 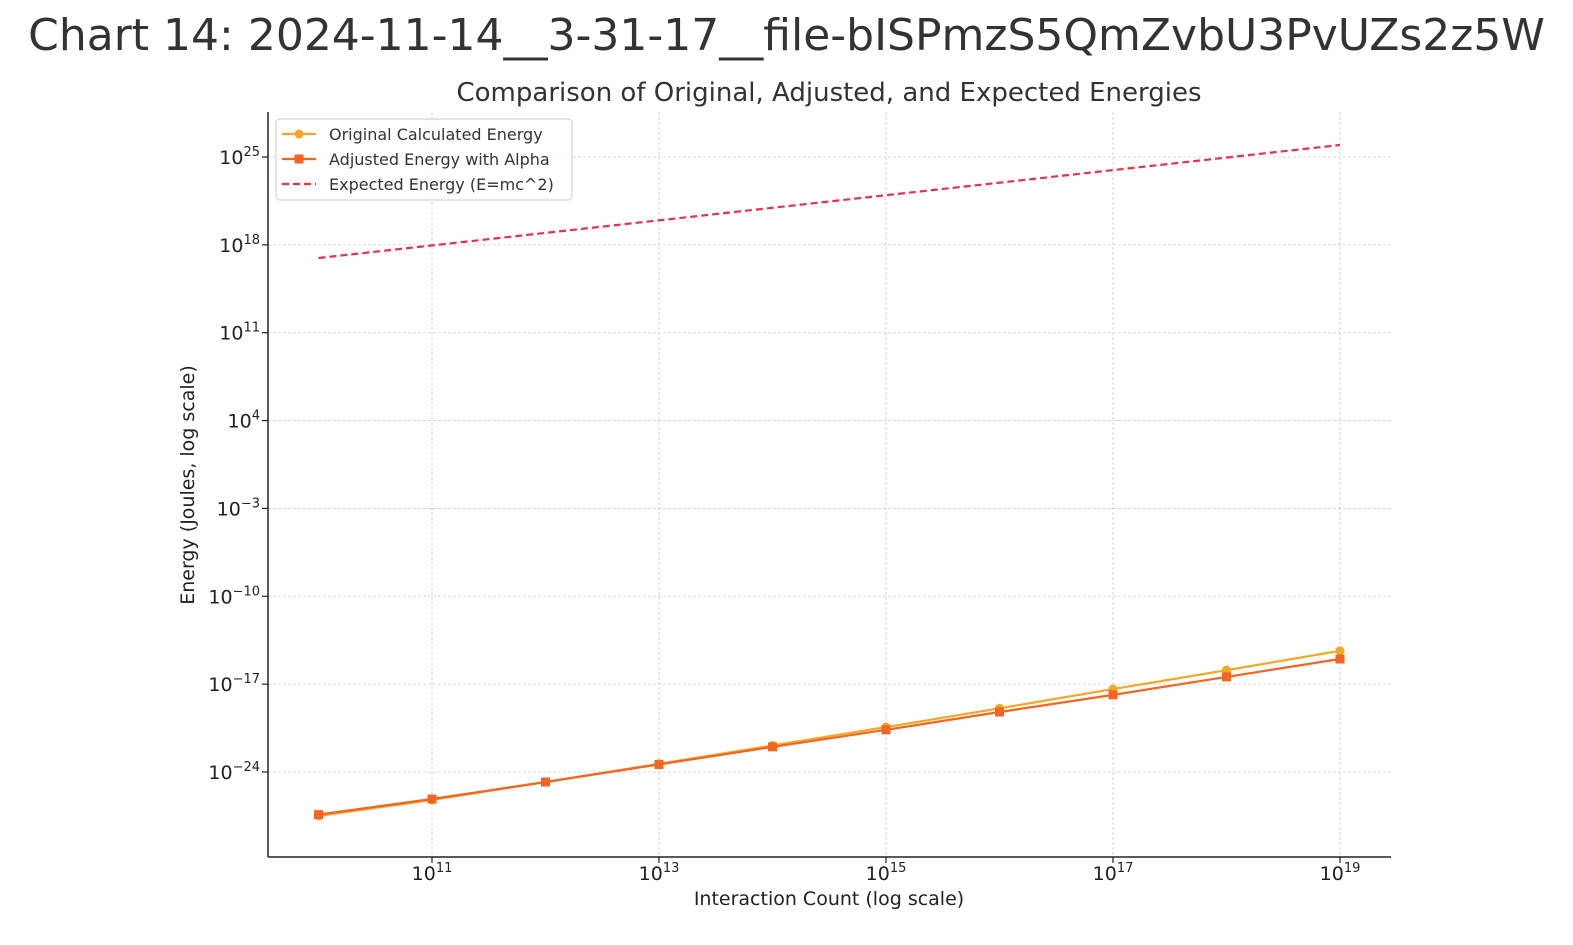 I want to click on legend-entry: Adjusted Energy with Alpha, so click(x=416, y=159).